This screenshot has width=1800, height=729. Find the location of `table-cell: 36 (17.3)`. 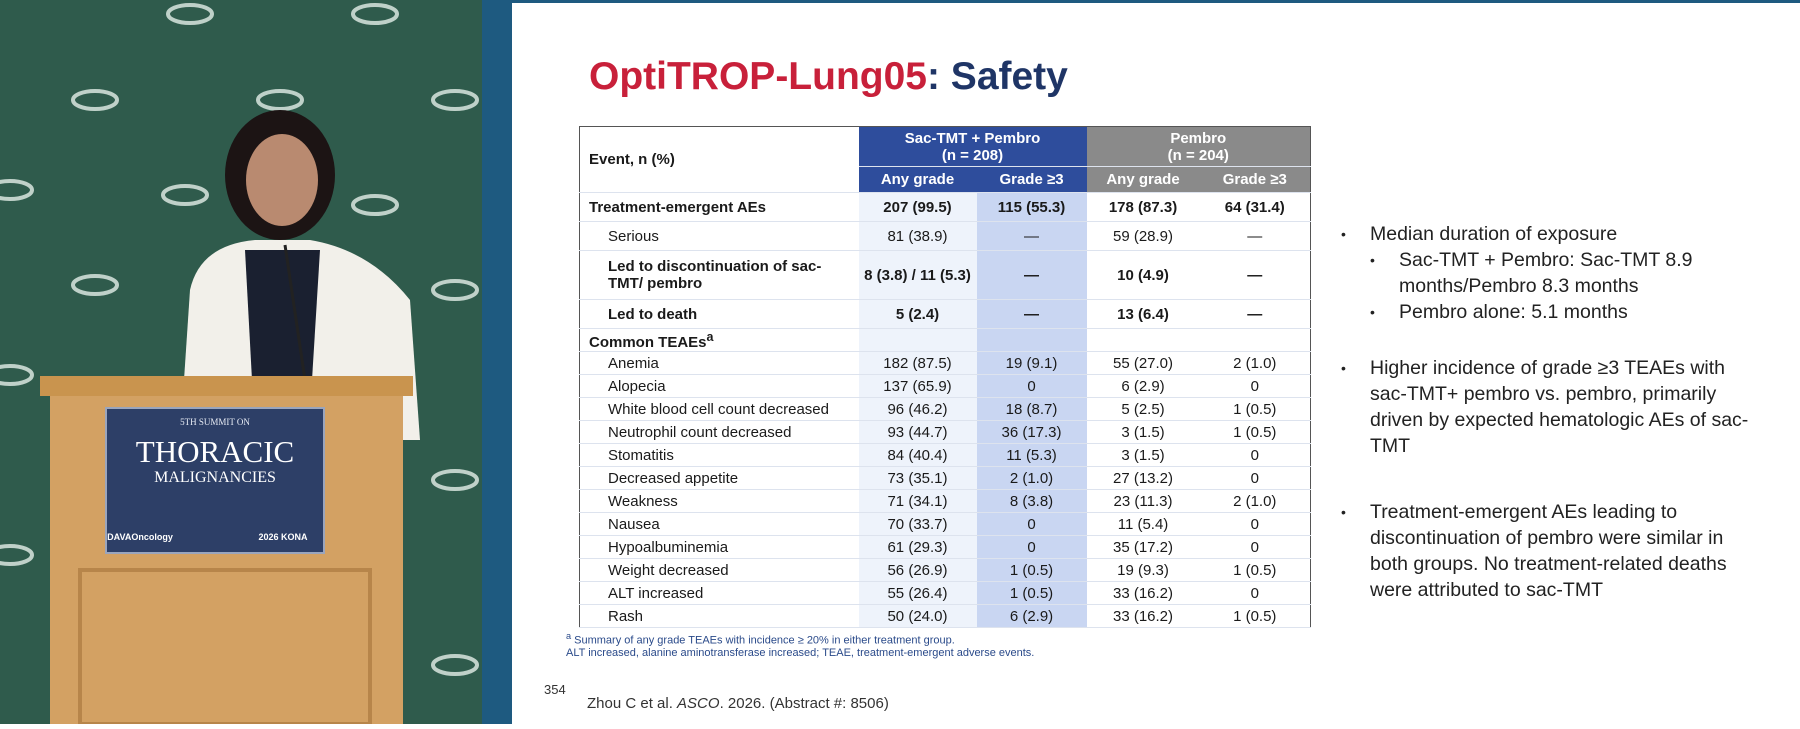

table-cell: 36 (17.3) is located at coordinates (1031, 432).